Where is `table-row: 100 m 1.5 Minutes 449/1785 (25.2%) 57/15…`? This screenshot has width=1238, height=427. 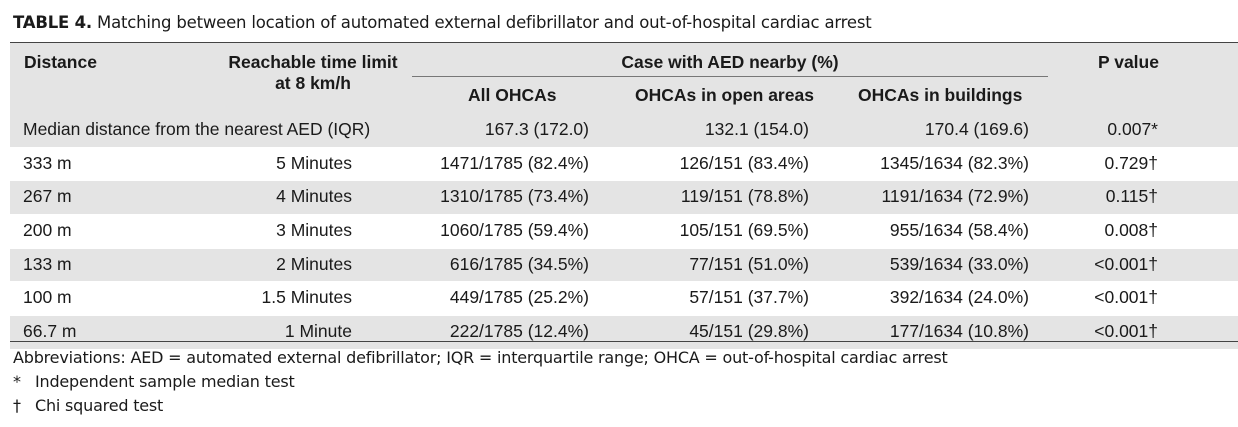
table-row: 100 m 1.5 Minutes 449/1785 (25.2%) 57/15… is located at coordinates (624, 299).